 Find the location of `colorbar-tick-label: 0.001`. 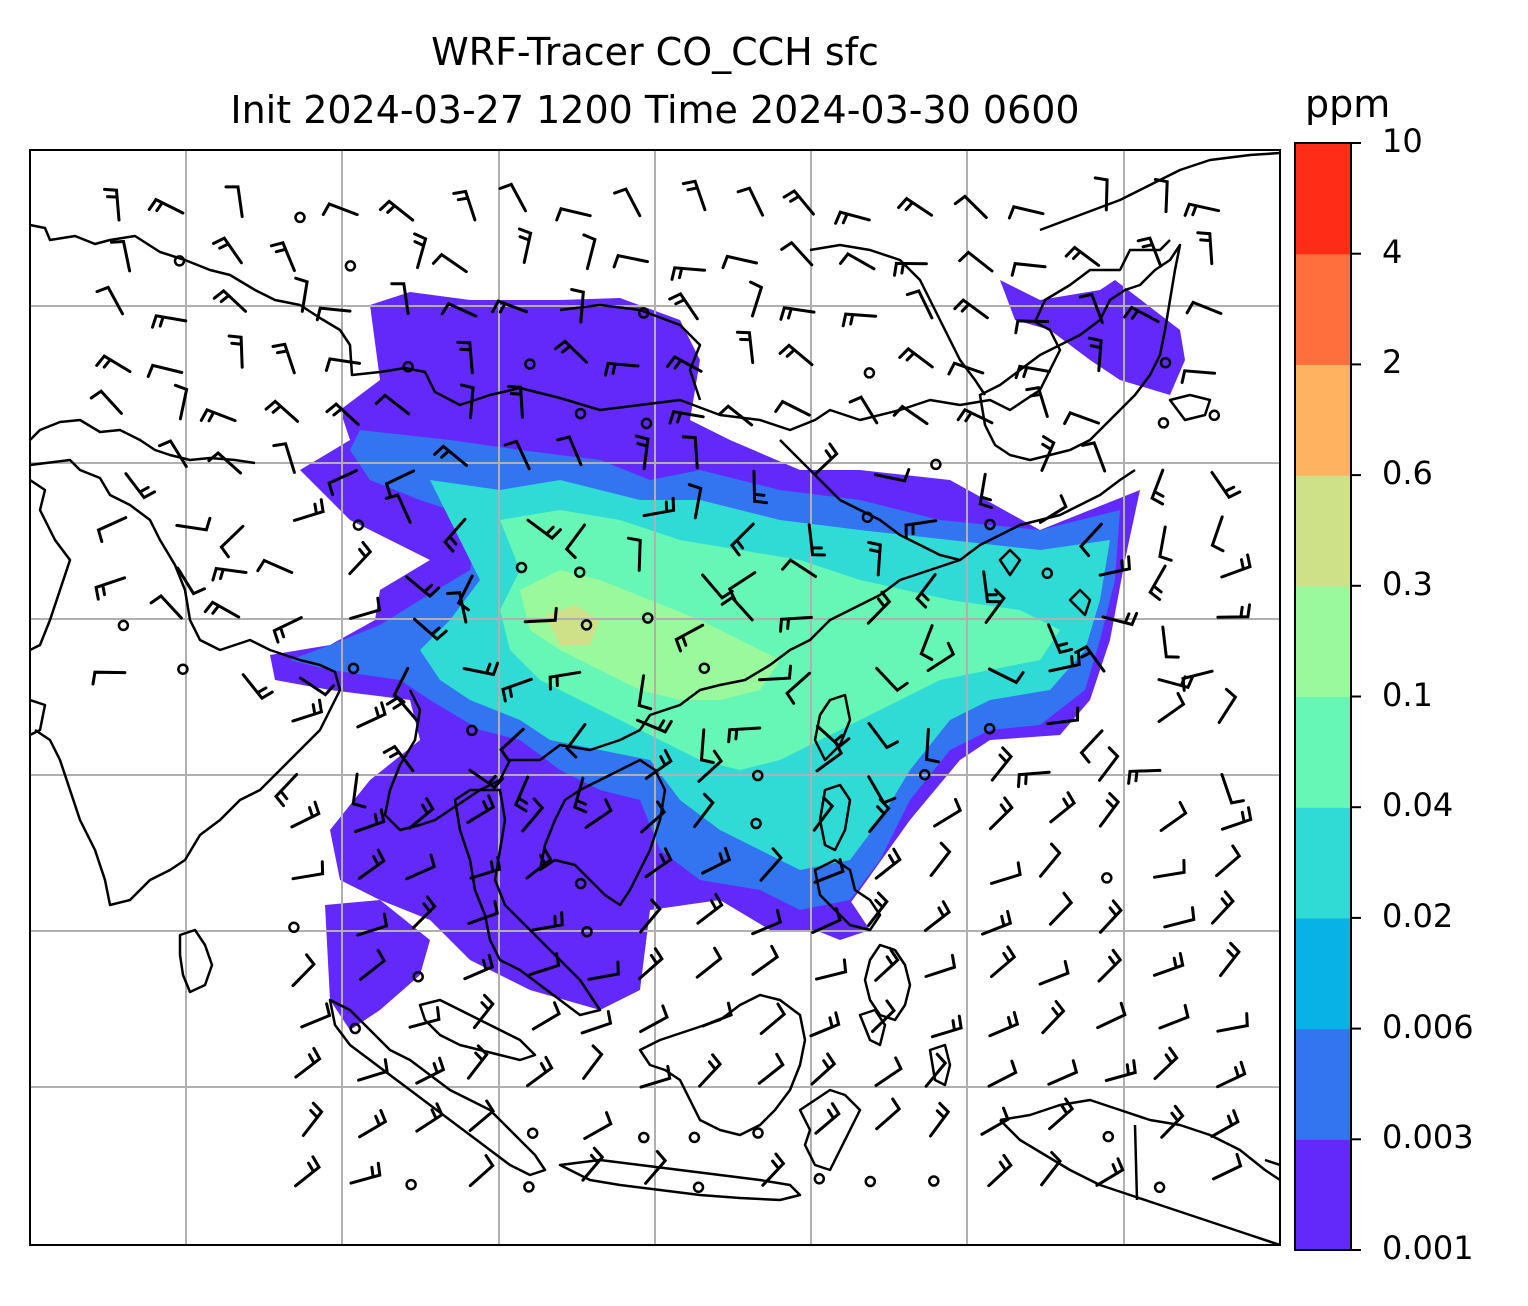

colorbar-tick-label: 0.001 is located at coordinates (1428, 1248).